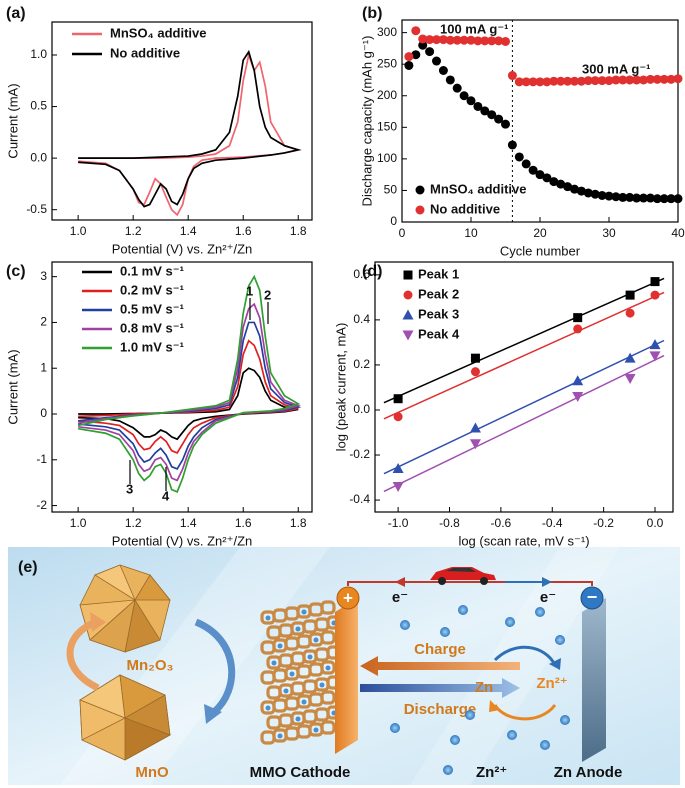  Describe the element at coordinates (398, 523) in the screenshot. I see `x-tick-label: -1.0` at that location.